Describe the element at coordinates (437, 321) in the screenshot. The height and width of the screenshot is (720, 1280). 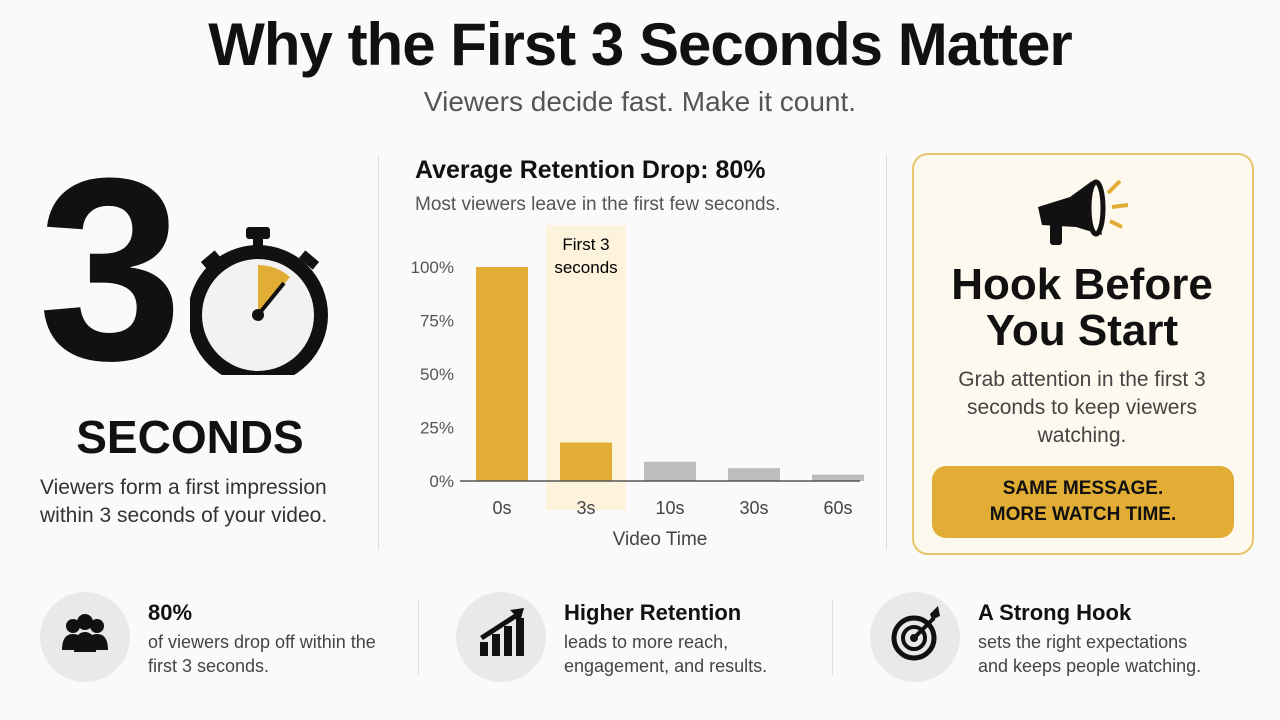
I see `y-tick-label: 75%` at that location.